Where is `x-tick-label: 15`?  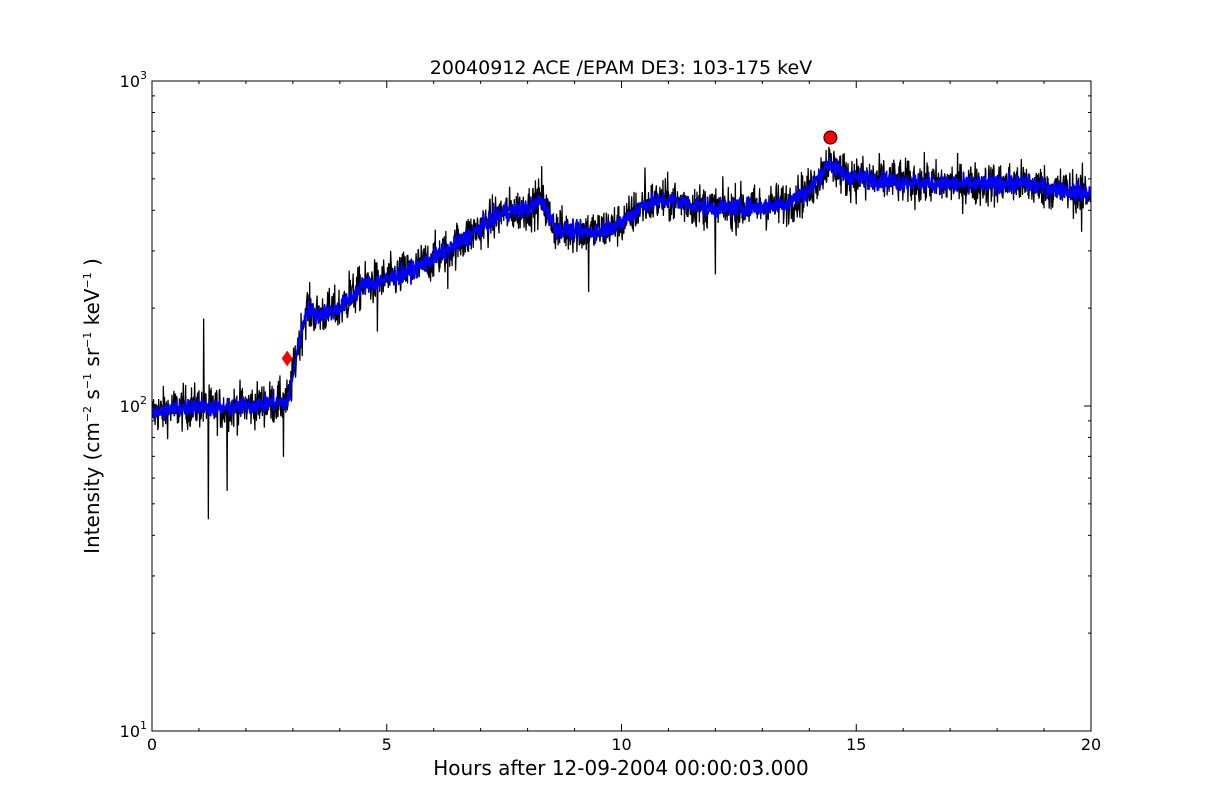
x-tick-label: 15 is located at coordinates (856, 744).